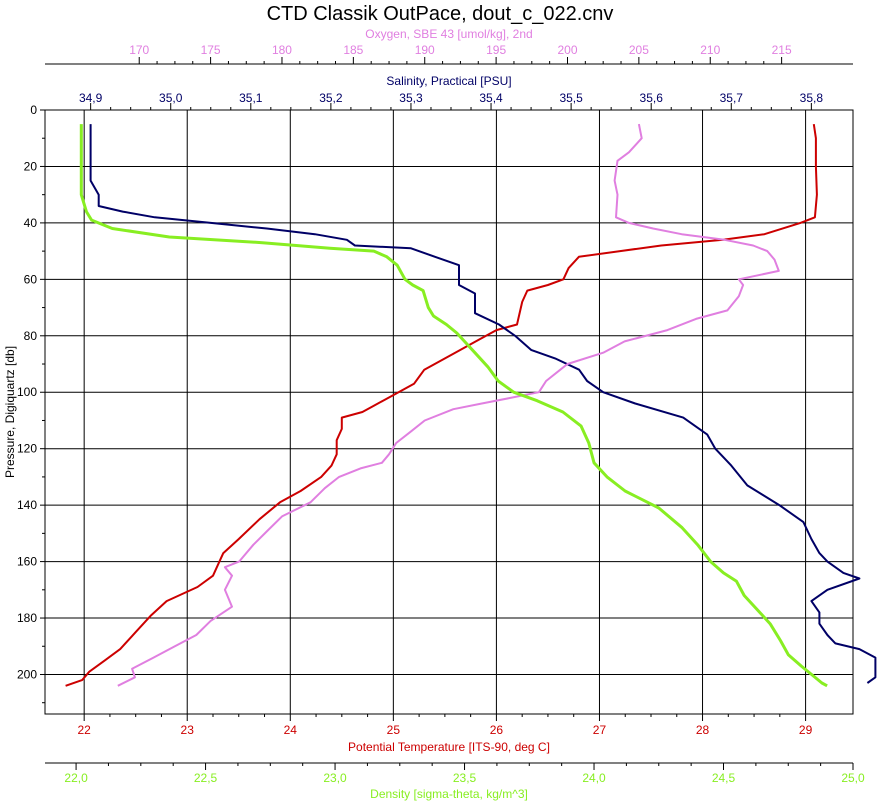 This screenshot has width=880, height=802. I want to click on temperature-tick-label: 25, so click(394, 730).